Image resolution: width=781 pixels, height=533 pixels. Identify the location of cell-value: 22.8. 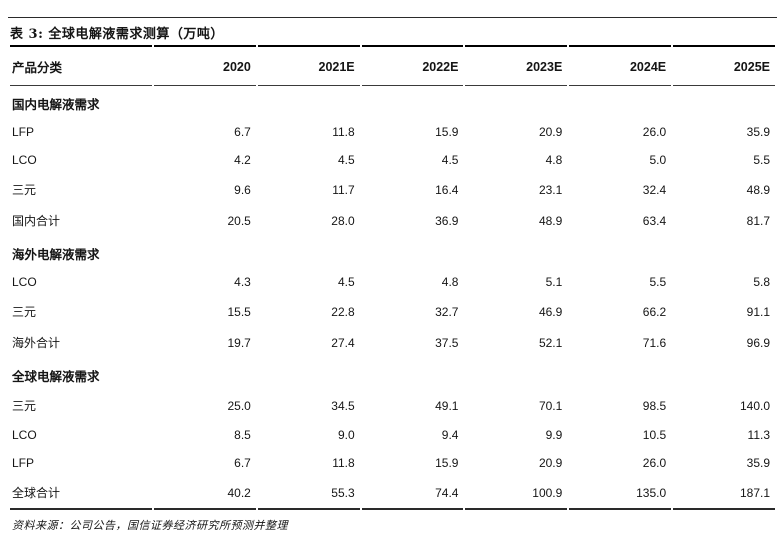
(343, 311).